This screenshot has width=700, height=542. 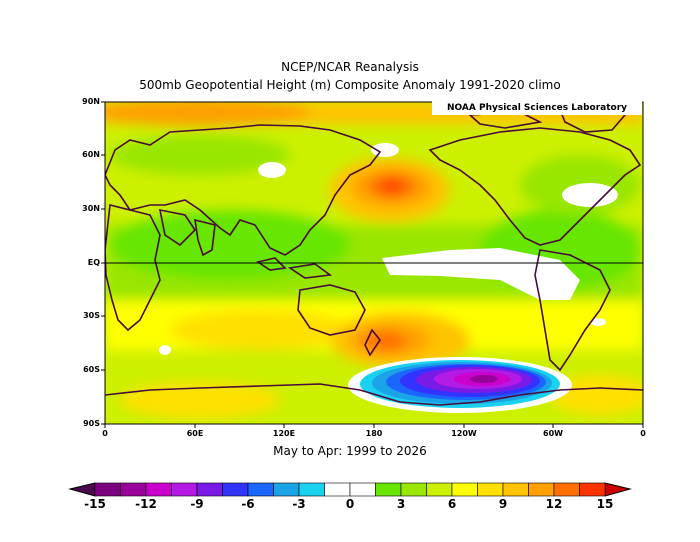 What do you see at coordinates (93, 262) in the screenshot?
I see `lat-label: EQ` at bounding box center [93, 262].